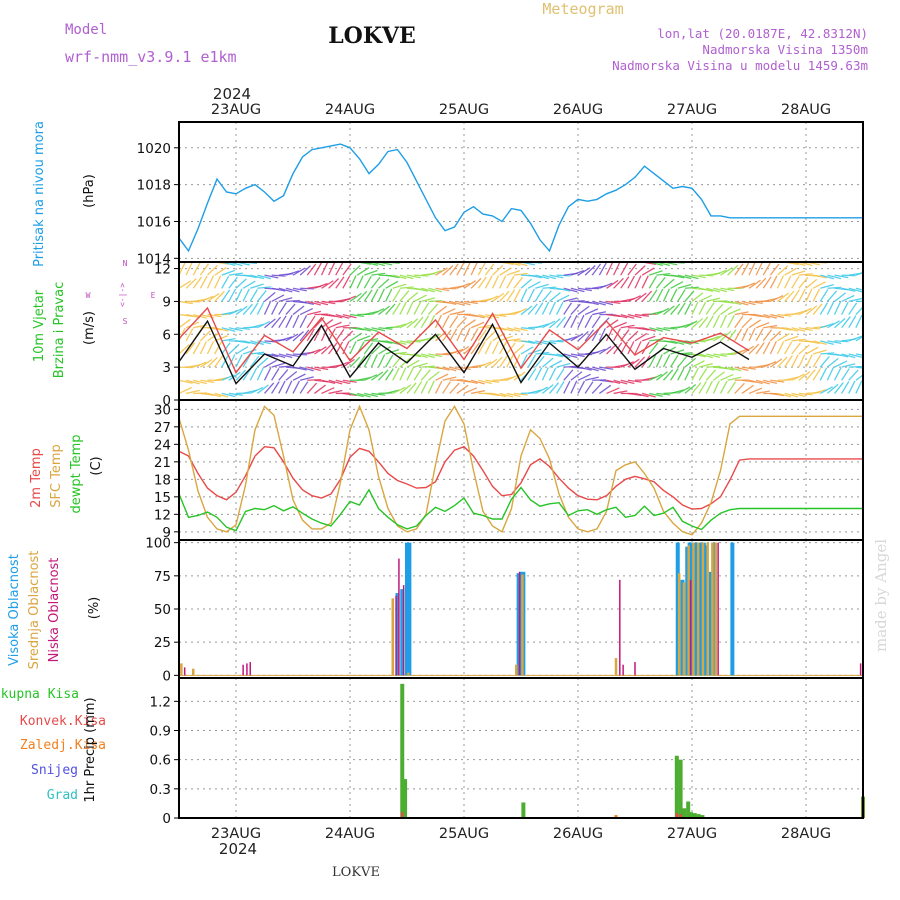 Image resolution: width=900 pixels, height=900 pixels. Describe the element at coordinates (582, 9) in the screenshot. I see `meteogram-title: Meteogram` at that location.